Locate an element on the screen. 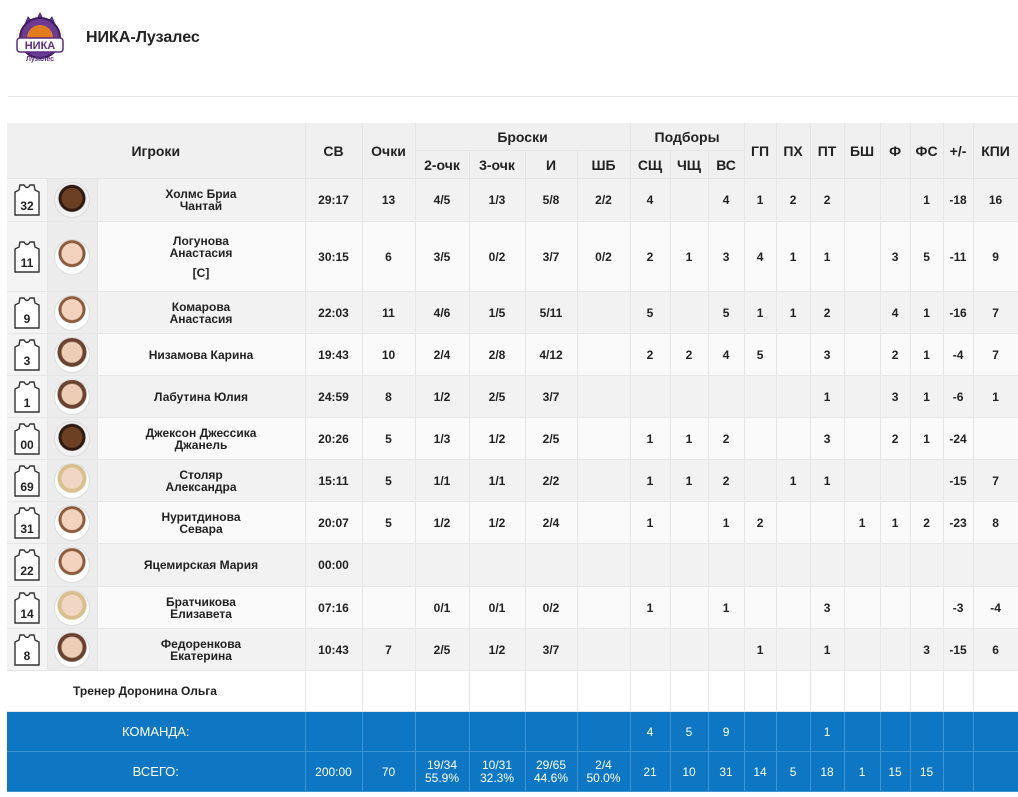 This screenshot has width=1018, height=797. jersey-cell: 8 is located at coordinates (27, 649).